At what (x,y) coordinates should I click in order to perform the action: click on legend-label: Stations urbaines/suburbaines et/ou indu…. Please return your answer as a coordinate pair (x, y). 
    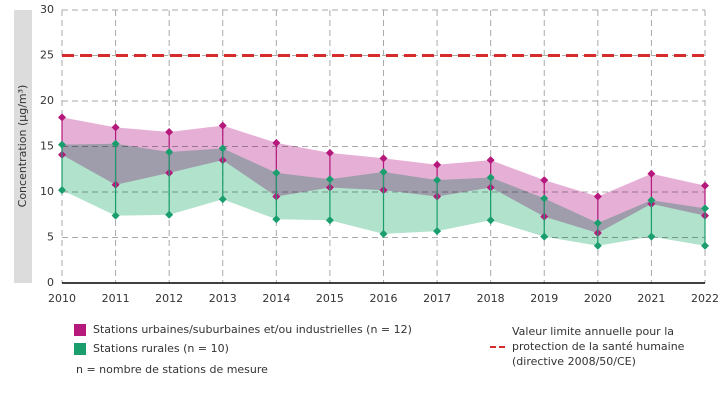
    Looking at the image, I should click on (252, 329).